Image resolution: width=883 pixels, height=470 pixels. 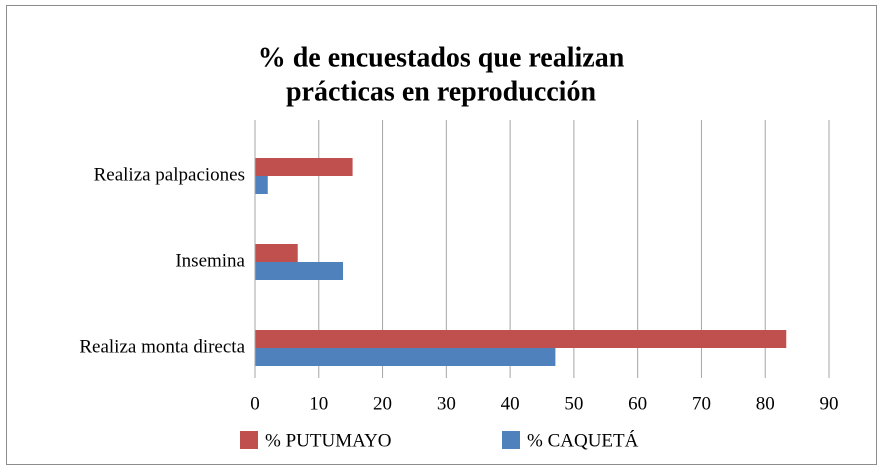 What do you see at coordinates (255, 403) in the screenshot?
I see `x-tick-label: 0` at bounding box center [255, 403].